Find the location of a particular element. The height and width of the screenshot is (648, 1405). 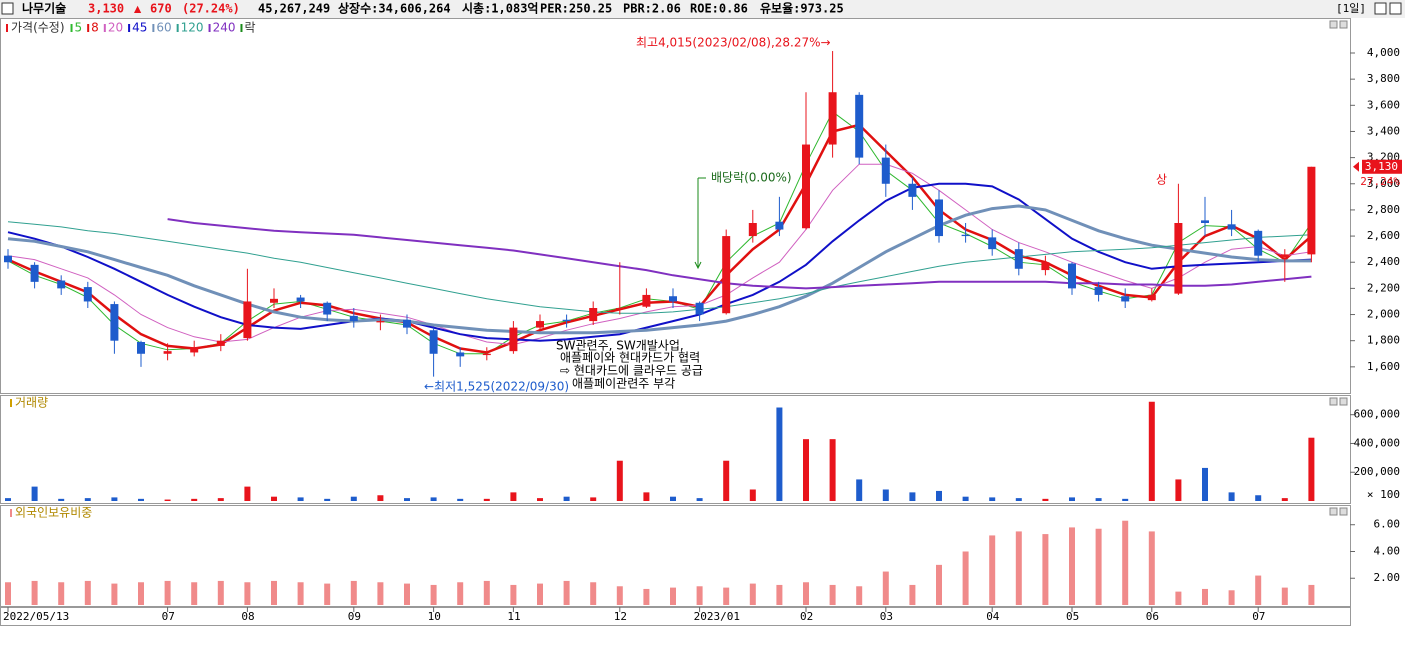

legend-label: 8 is located at coordinates (95, 28).